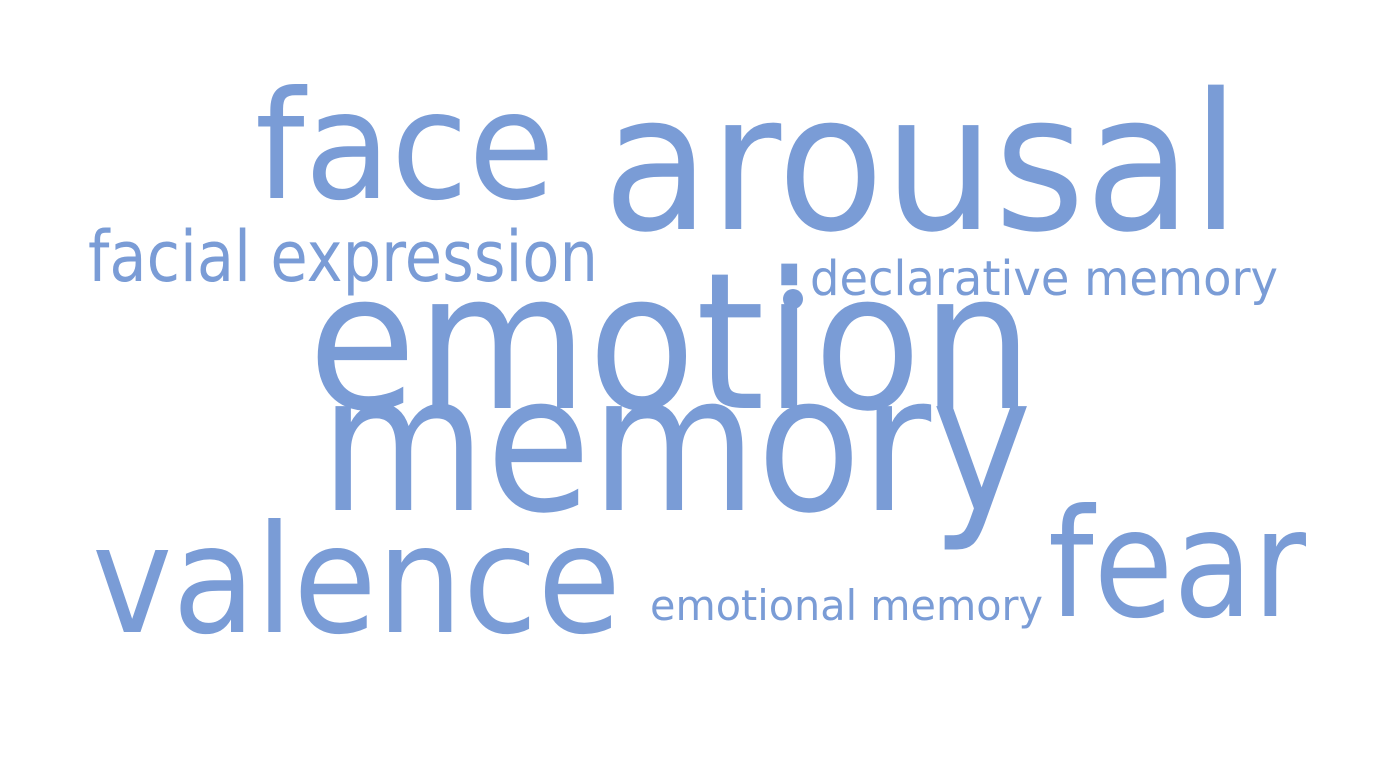 The height and width of the screenshot is (779, 1400). What do you see at coordinates (921, 163) in the screenshot?
I see `word-arousal: arousal` at bounding box center [921, 163].